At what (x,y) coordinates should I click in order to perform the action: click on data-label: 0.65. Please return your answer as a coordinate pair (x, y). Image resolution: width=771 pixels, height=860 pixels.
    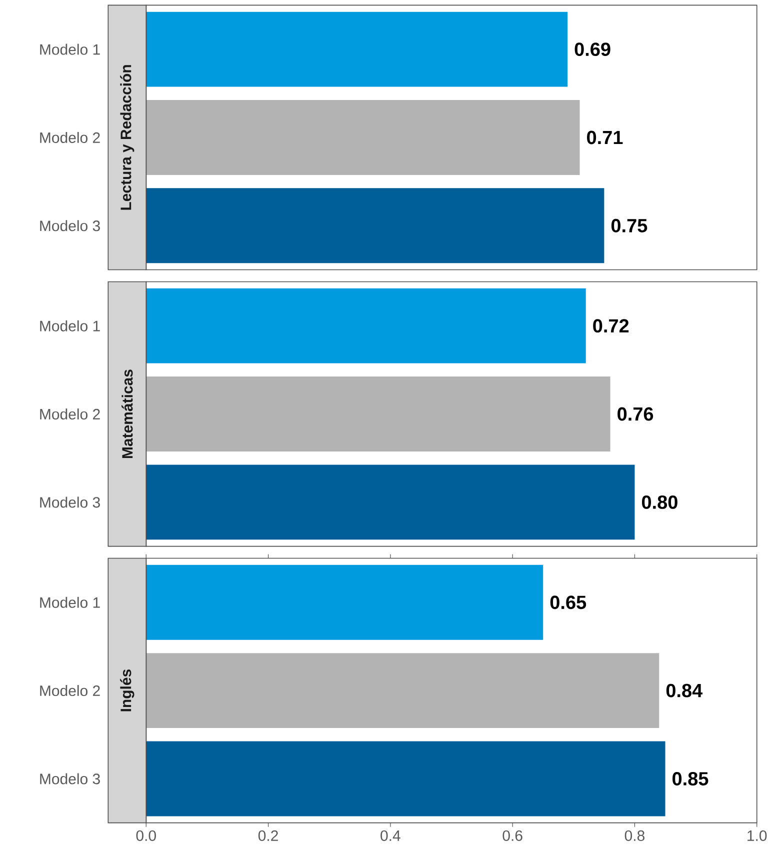
    Looking at the image, I should click on (568, 603).